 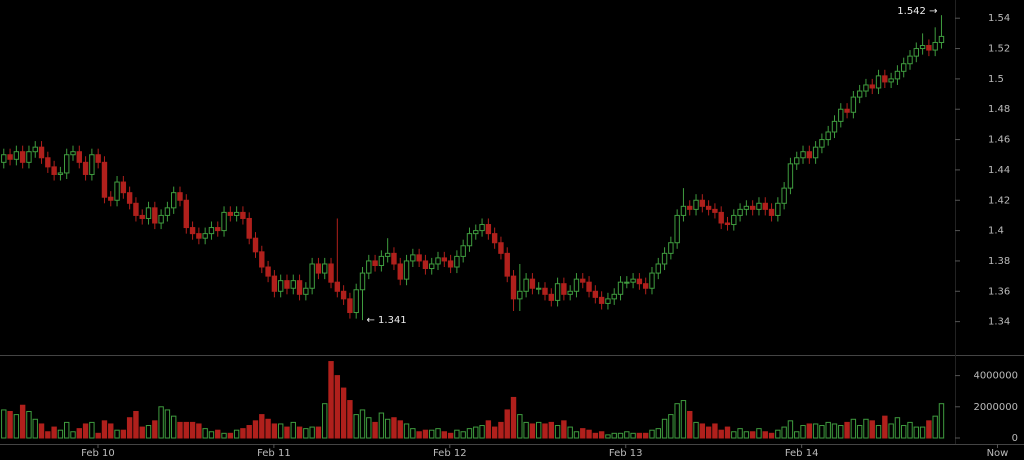 I want to click on y-tick-label: 1.34, so click(x=999, y=322).